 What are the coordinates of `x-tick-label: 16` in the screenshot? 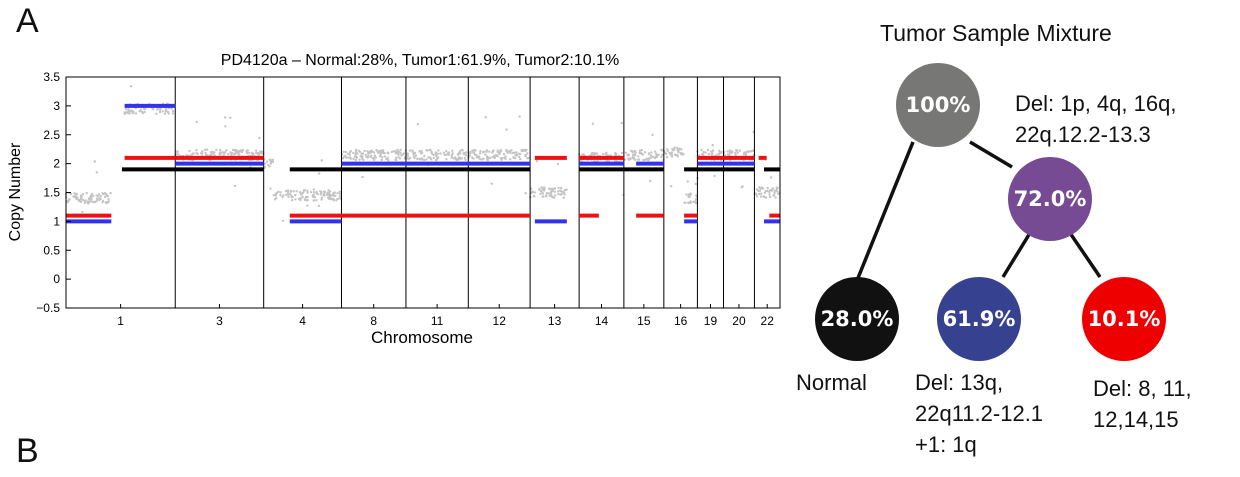 It's located at (681, 321).